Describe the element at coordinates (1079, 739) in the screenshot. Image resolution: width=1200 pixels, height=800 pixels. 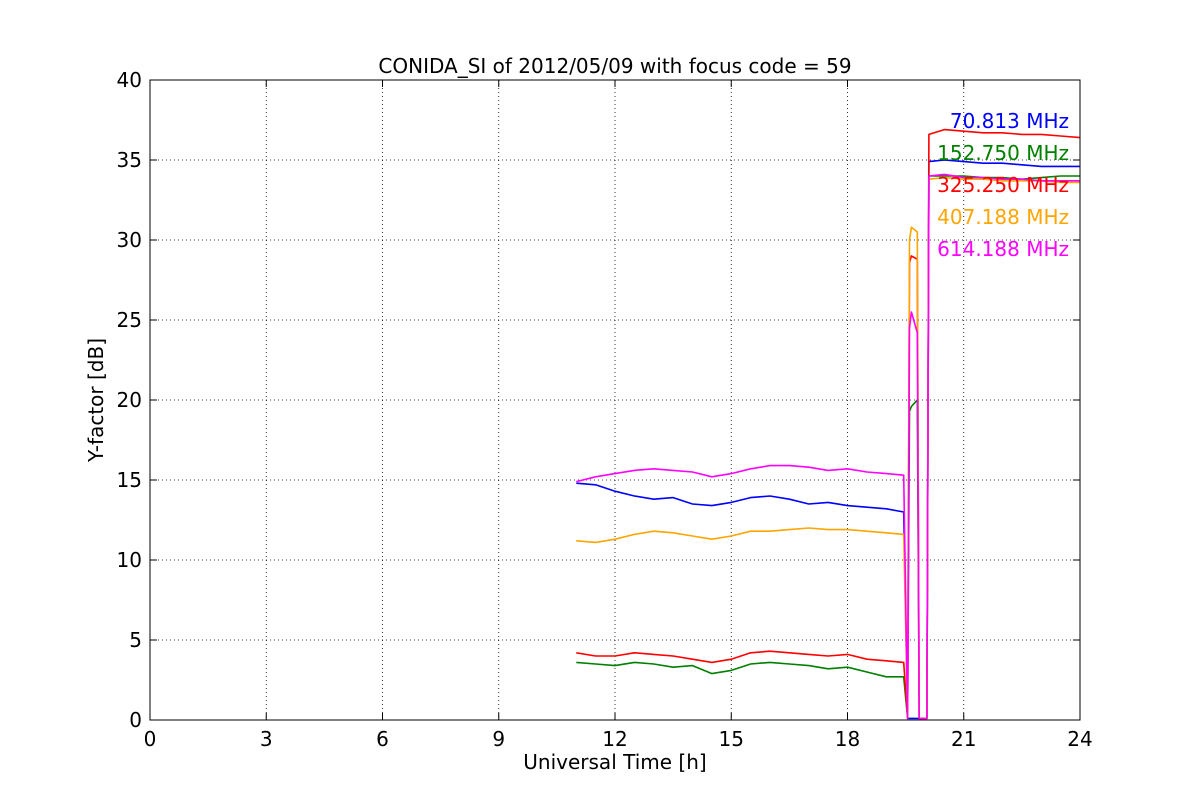
I see `x-tick-label: 24` at that location.